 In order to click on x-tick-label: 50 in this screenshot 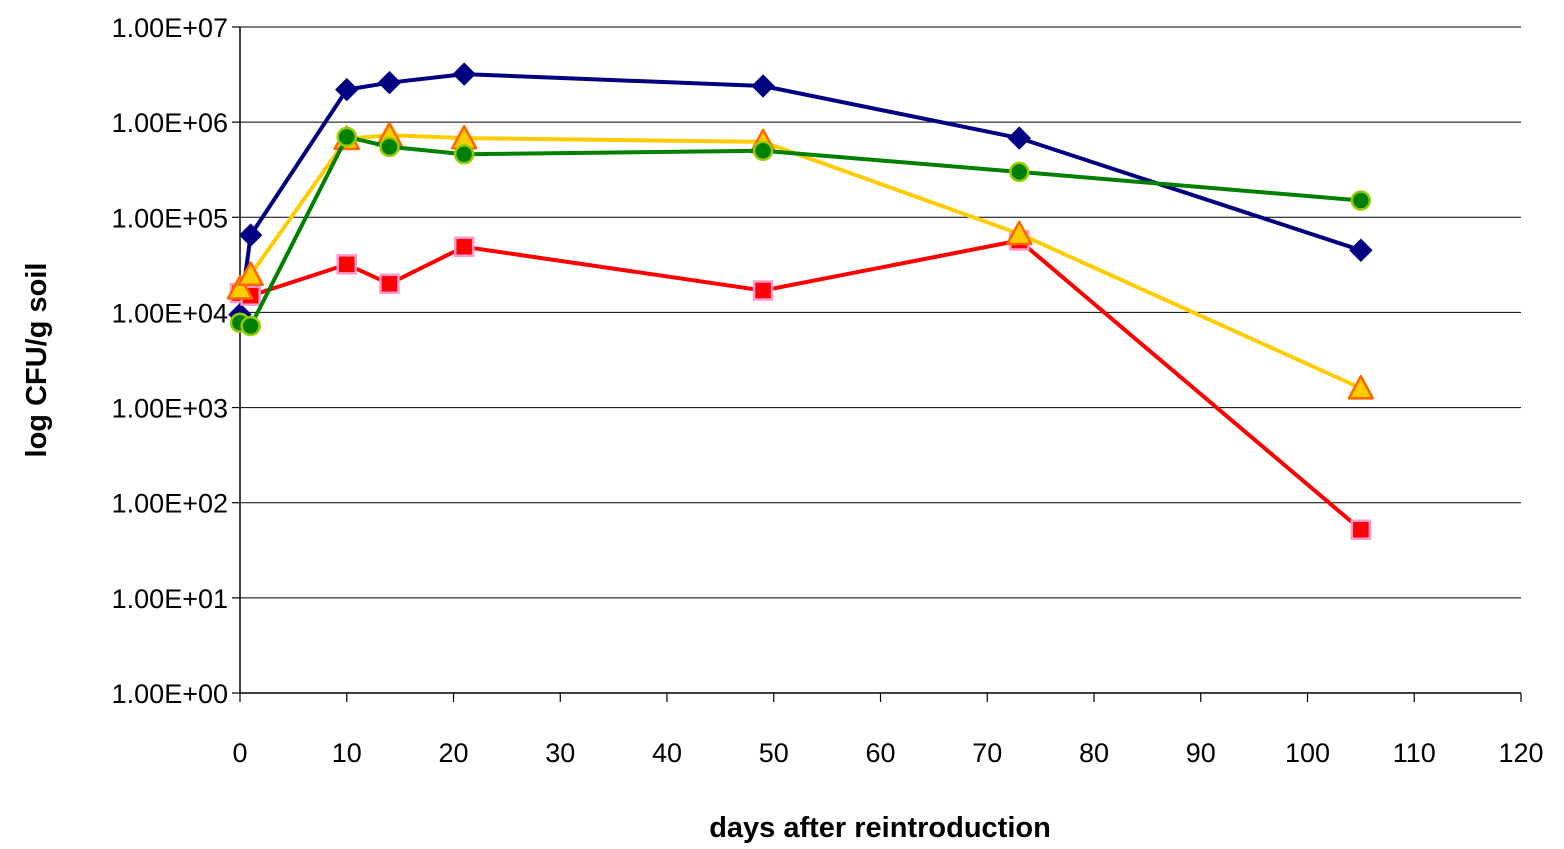, I will do `click(774, 753)`.